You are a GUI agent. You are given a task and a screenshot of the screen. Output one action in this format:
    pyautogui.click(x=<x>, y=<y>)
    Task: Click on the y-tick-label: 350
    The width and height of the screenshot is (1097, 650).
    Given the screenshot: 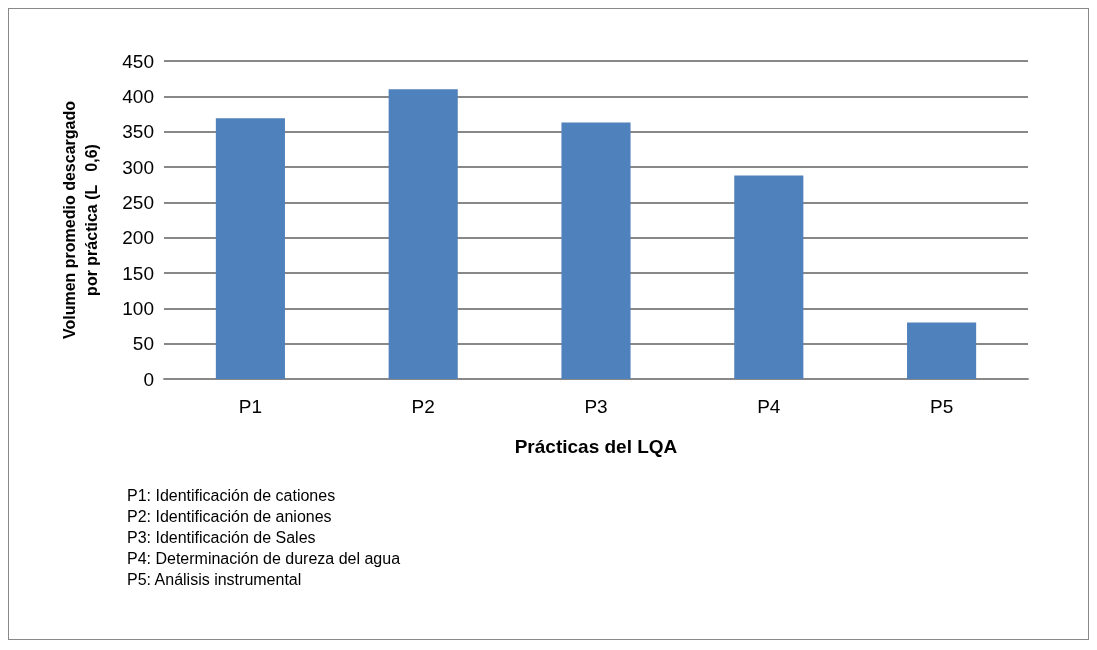 What is the action you would take?
    pyautogui.click(x=138, y=132)
    